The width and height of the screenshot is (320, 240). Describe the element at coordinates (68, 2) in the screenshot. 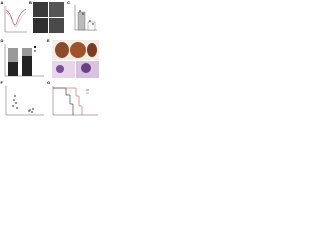

I see `panel-label: C` at that location.